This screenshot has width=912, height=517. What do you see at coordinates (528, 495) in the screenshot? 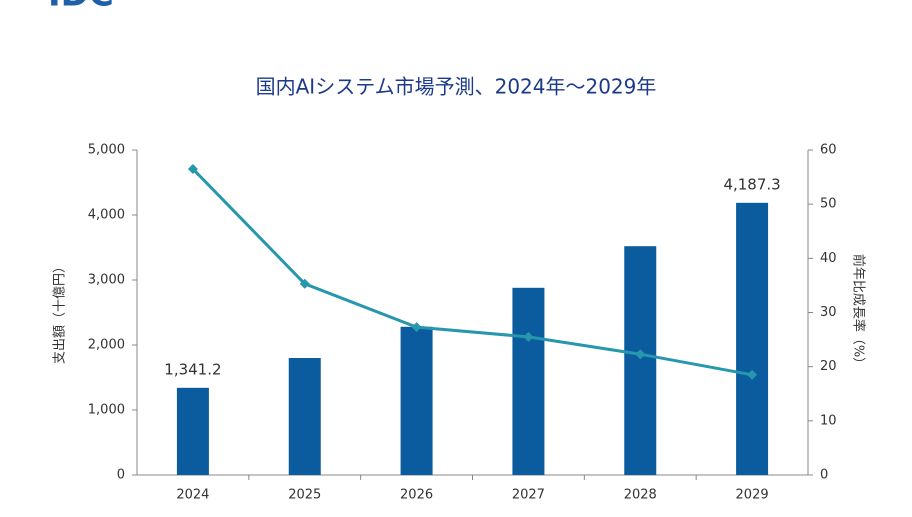
I see `x-tick-label: 2027` at bounding box center [528, 495].